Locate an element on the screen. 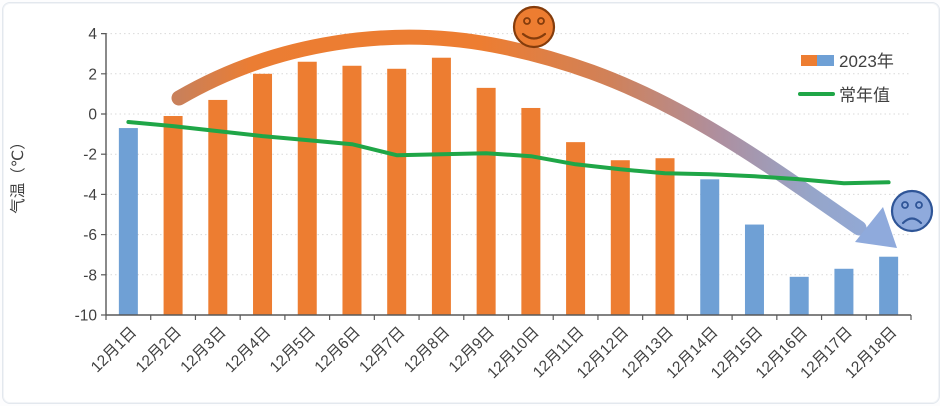 Image resolution: width=940 pixels, height=406 pixels. y-tick-label-0: 0 is located at coordinates (92, 115).